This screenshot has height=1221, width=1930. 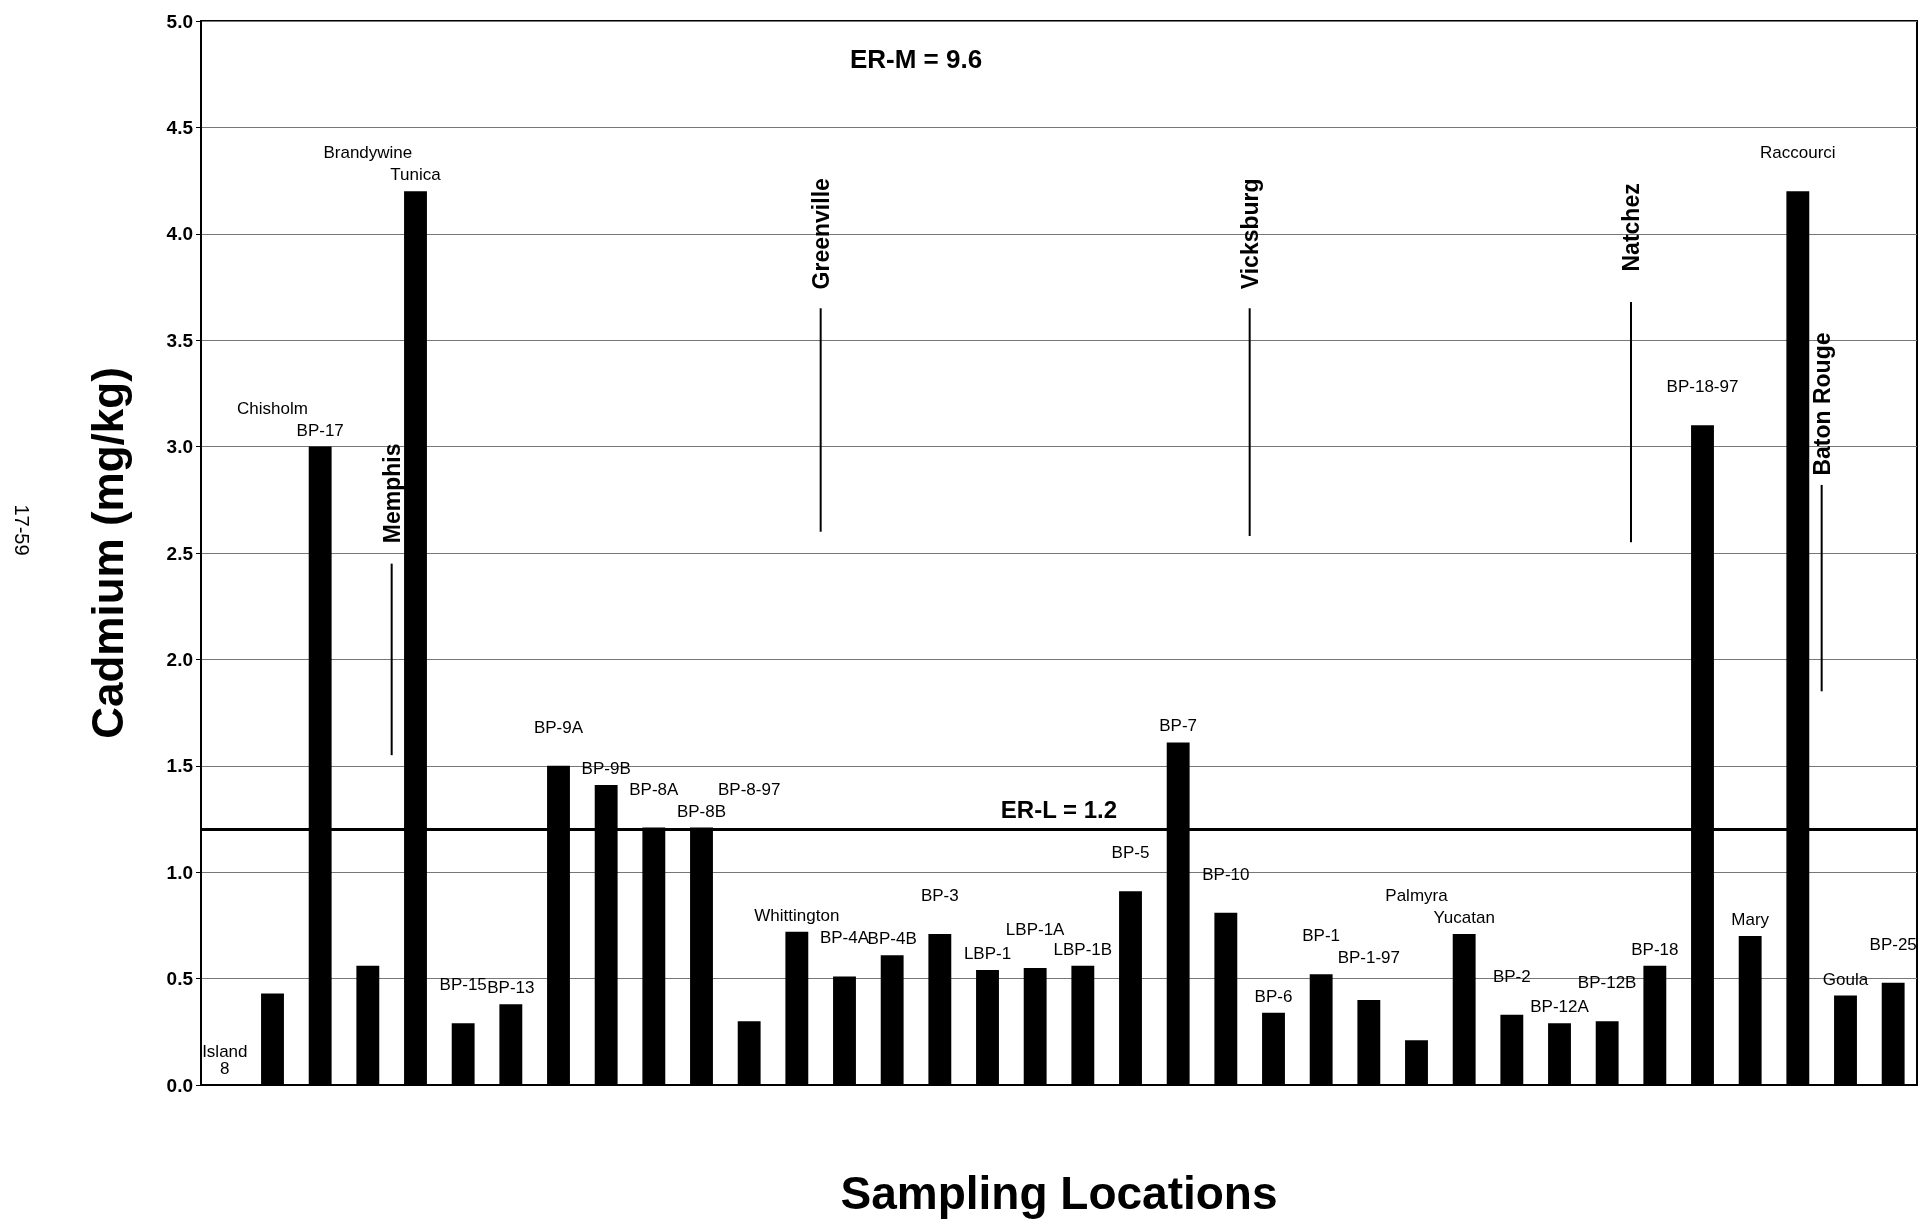 What do you see at coordinates (1321, 936) in the screenshot?
I see `x-tick-label: BP-1` at bounding box center [1321, 936].